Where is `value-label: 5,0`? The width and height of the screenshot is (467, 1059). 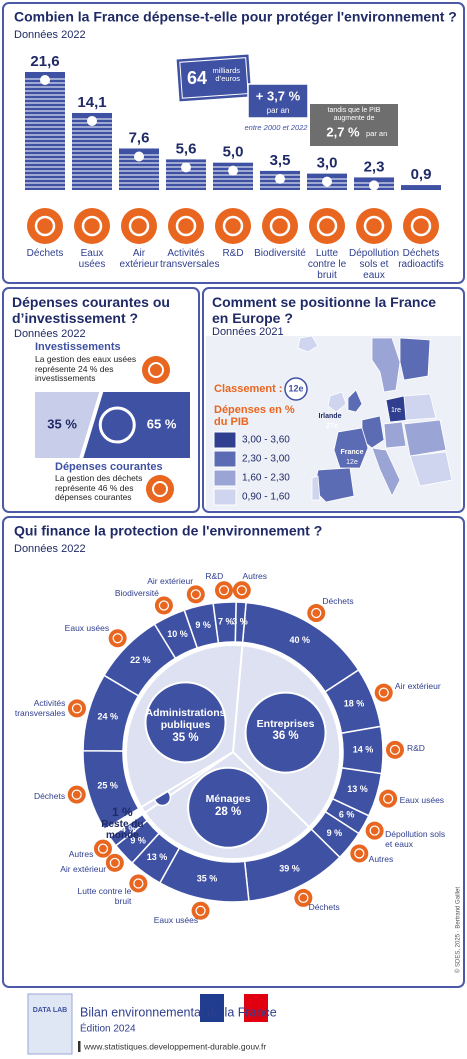 value-label: 5,0 is located at coordinates (233, 152).